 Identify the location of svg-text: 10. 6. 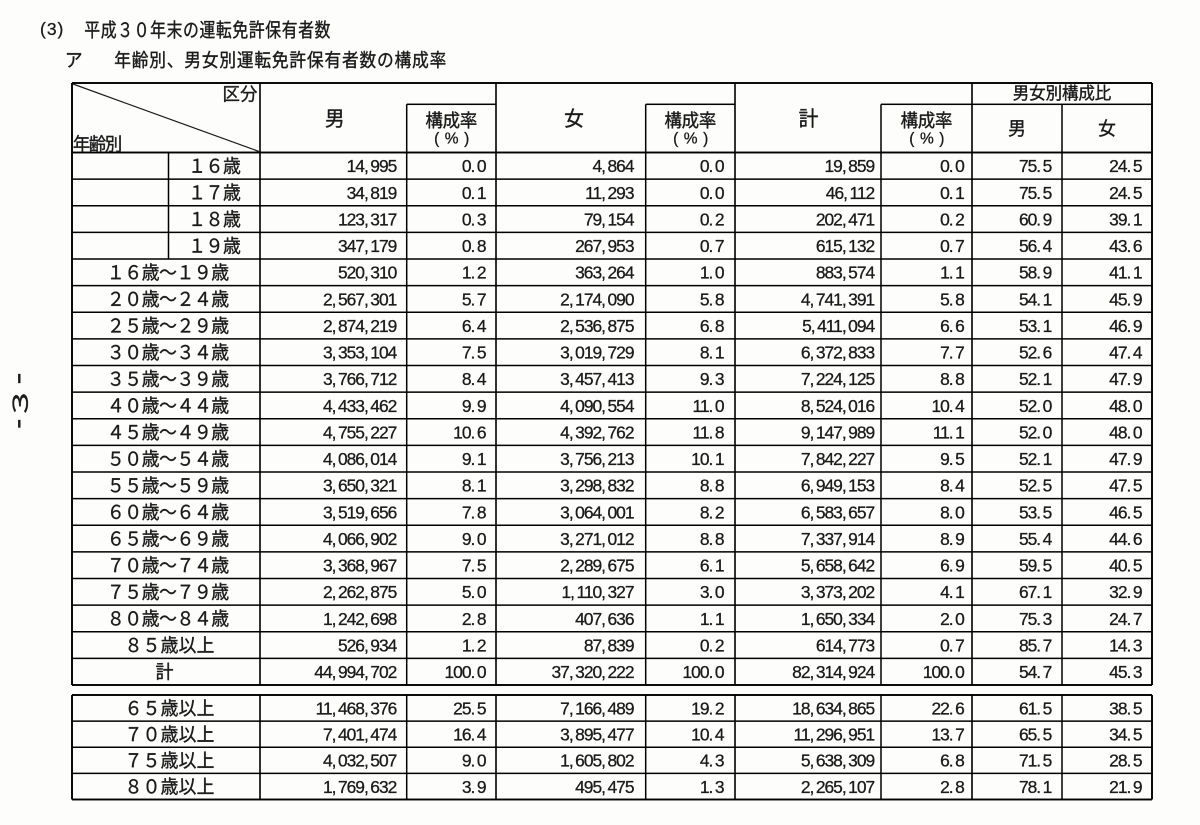
(469, 432).